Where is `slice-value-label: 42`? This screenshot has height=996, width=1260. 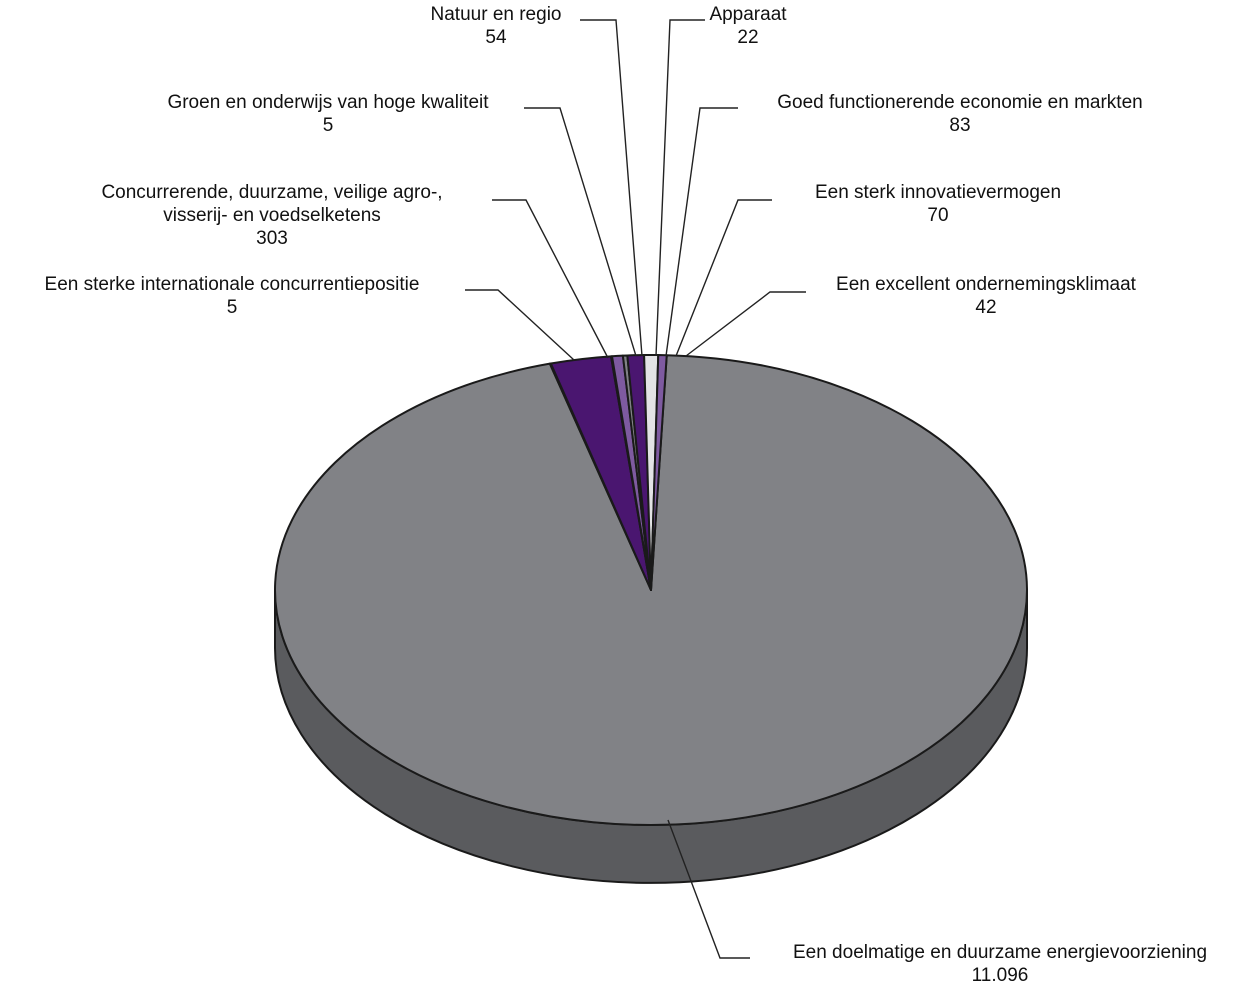
slice-value-label: 42 is located at coordinates (985, 307).